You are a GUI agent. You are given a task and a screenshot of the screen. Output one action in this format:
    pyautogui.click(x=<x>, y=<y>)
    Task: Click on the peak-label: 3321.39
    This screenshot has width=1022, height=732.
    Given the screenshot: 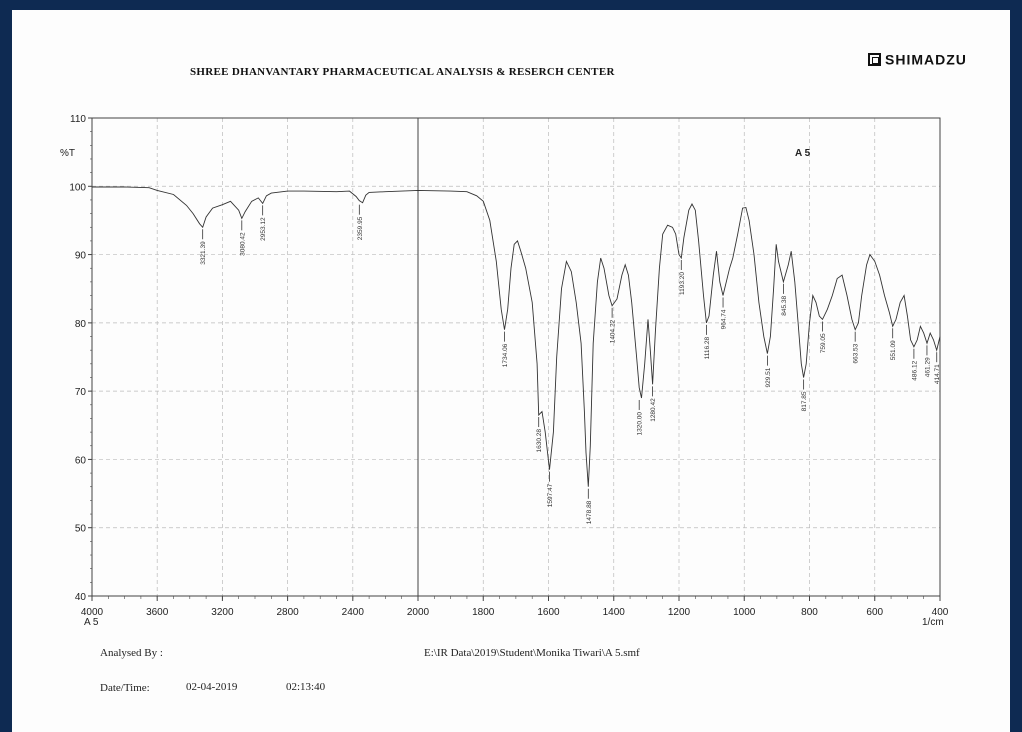 What is the action you would take?
    pyautogui.click(x=203, y=253)
    